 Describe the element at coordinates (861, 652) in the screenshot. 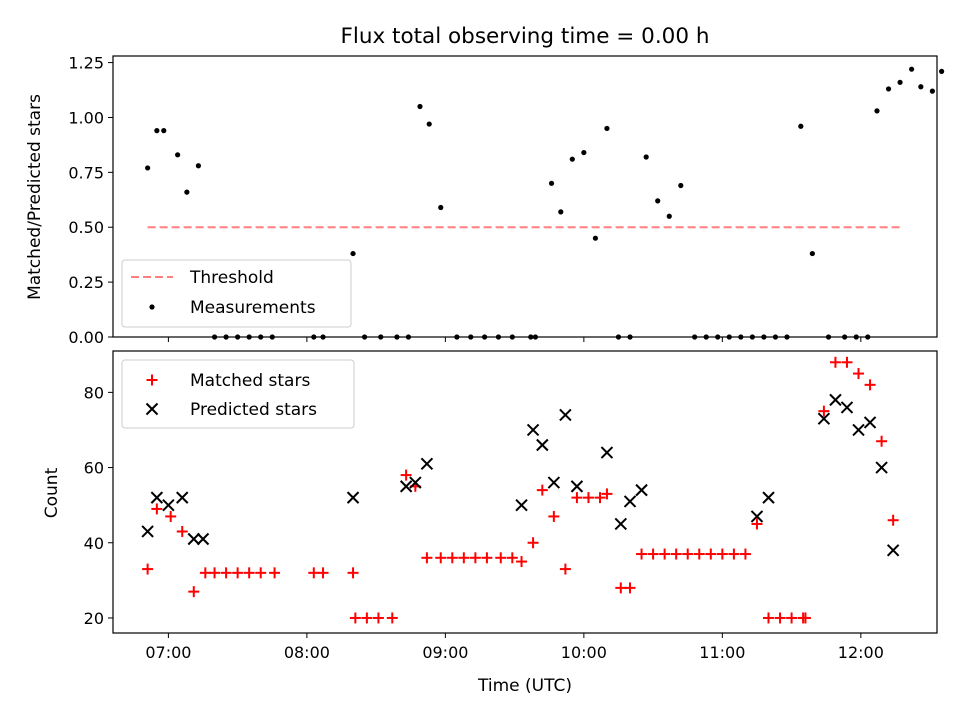

I see `x-tick-label: 12:00` at that location.